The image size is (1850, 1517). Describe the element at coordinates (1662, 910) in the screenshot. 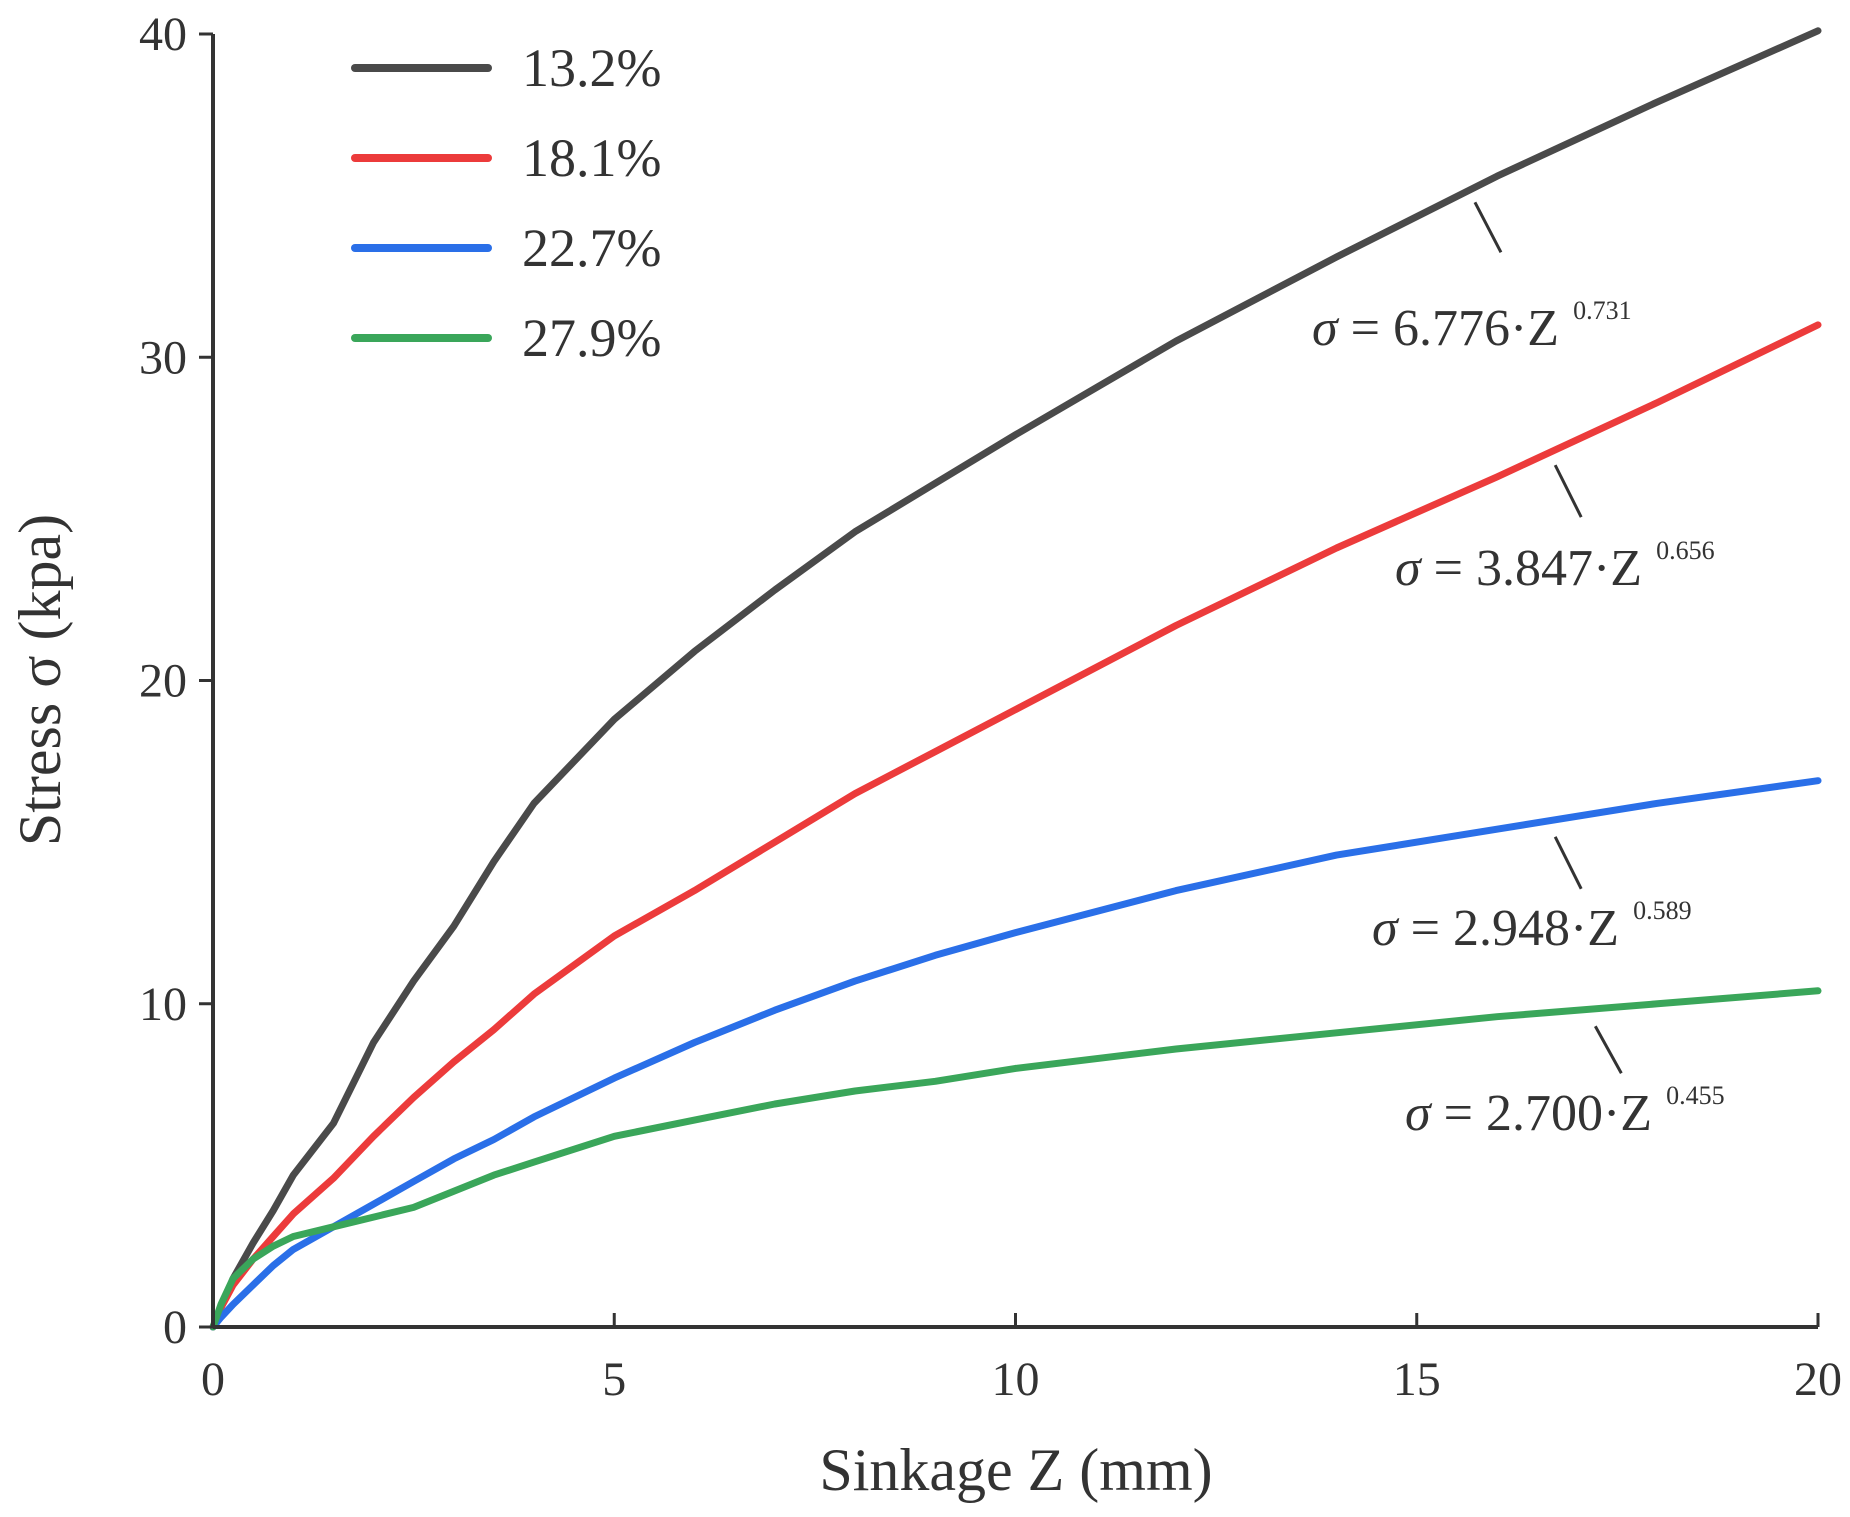

I see `equation-exponent: 0.589` at that location.